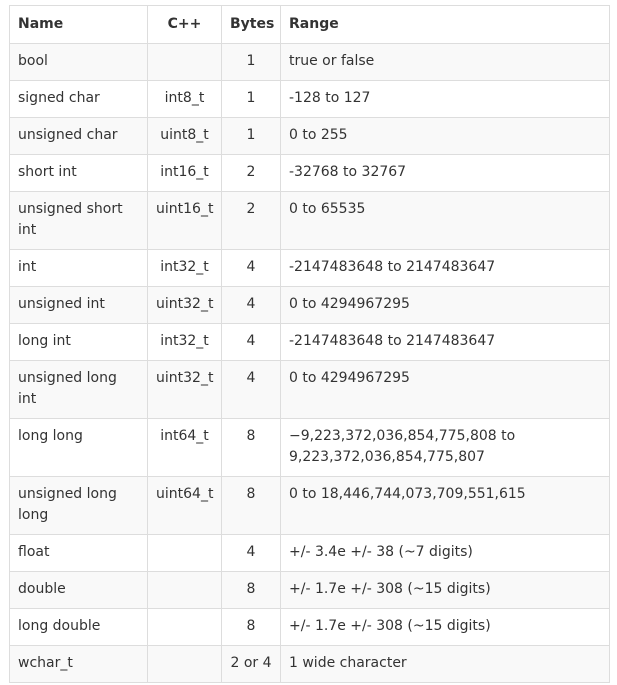 Image resolution: width=617 pixels, height=685 pixels. I want to click on cell-range: true or false, so click(445, 62).